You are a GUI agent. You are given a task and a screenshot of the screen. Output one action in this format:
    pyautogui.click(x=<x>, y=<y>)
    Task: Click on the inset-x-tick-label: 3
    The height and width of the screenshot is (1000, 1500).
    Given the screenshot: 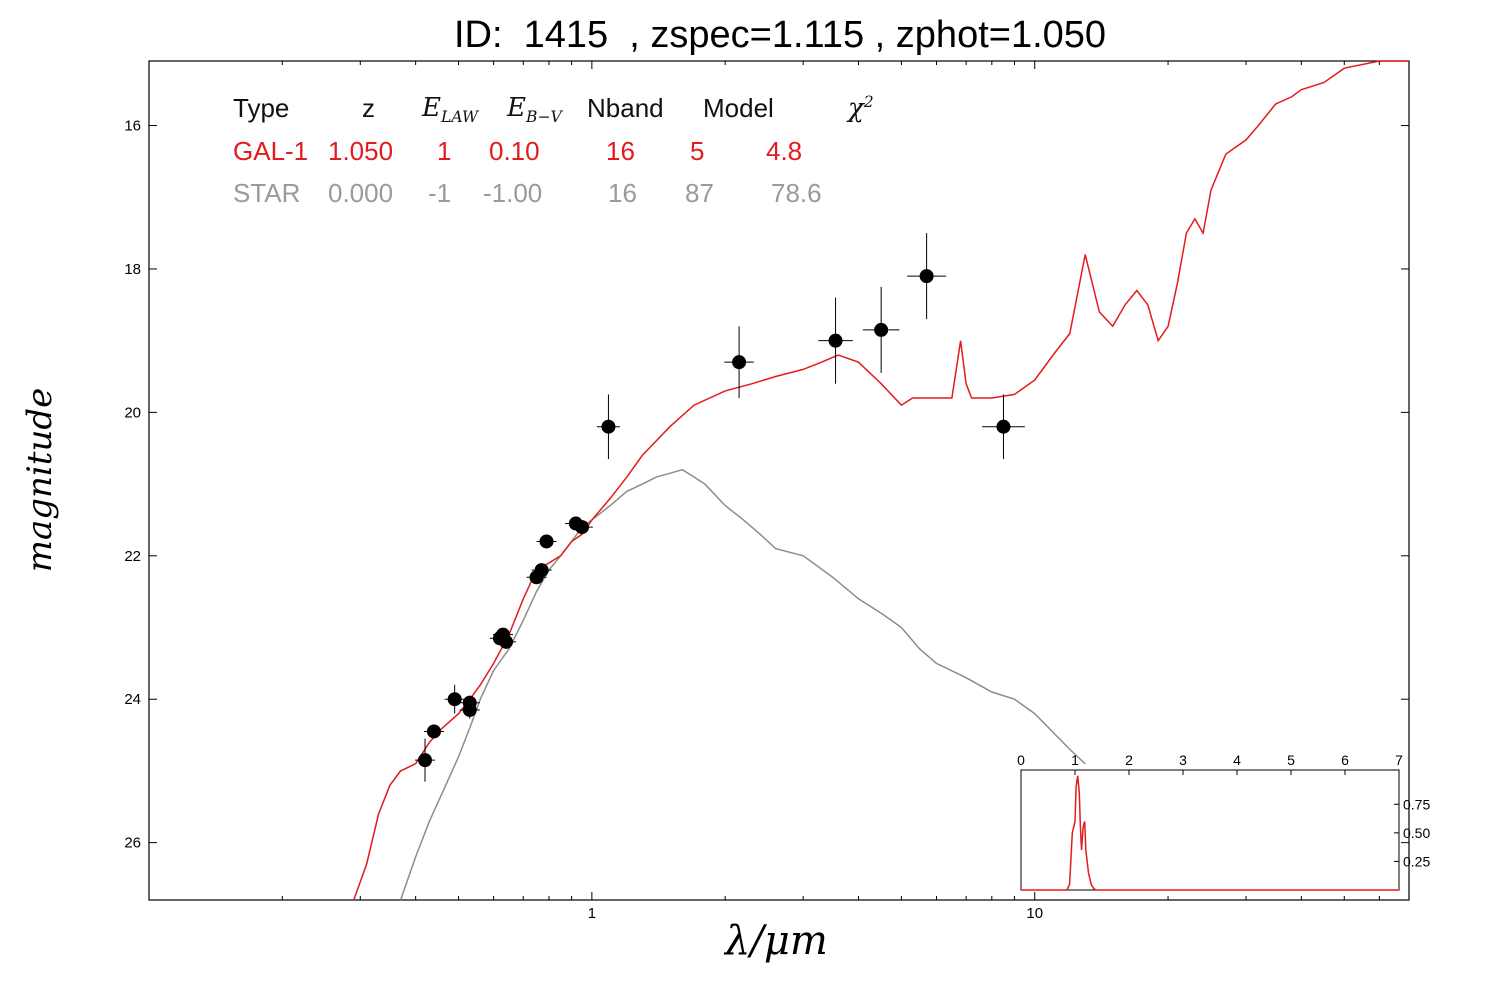 What is the action you would take?
    pyautogui.click(x=1183, y=760)
    